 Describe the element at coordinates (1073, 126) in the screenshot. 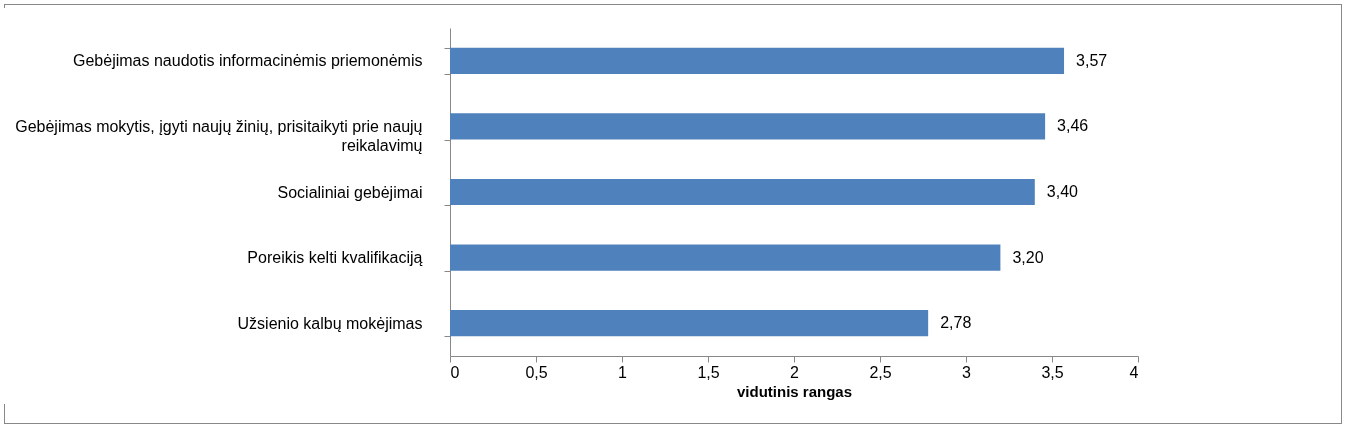

I see `data-label: 3,46` at that location.